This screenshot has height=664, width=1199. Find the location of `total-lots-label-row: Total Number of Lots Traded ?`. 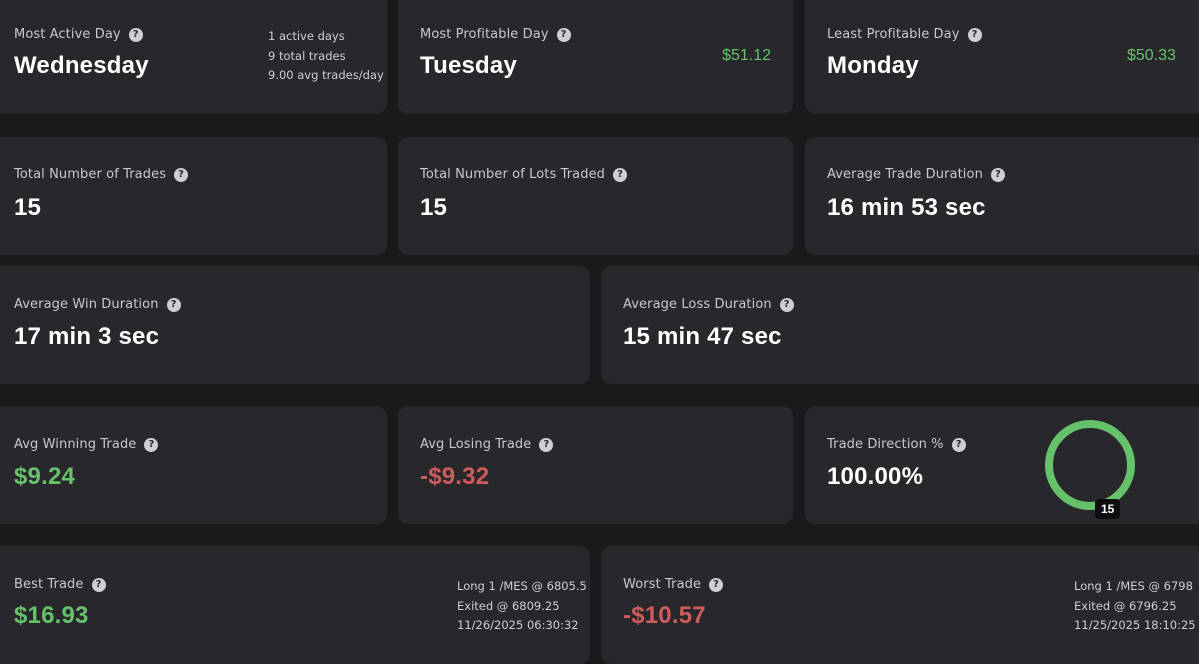

total-lots-label-row: Total Number of Lots Traded ? is located at coordinates (524, 174).